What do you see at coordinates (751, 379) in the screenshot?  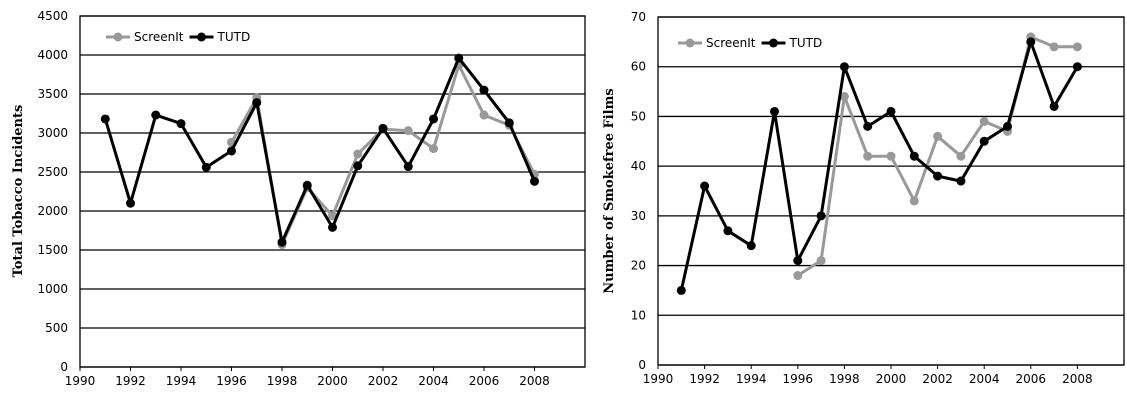 I see `smokefree-x-tick-label: 1994` at bounding box center [751, 379].